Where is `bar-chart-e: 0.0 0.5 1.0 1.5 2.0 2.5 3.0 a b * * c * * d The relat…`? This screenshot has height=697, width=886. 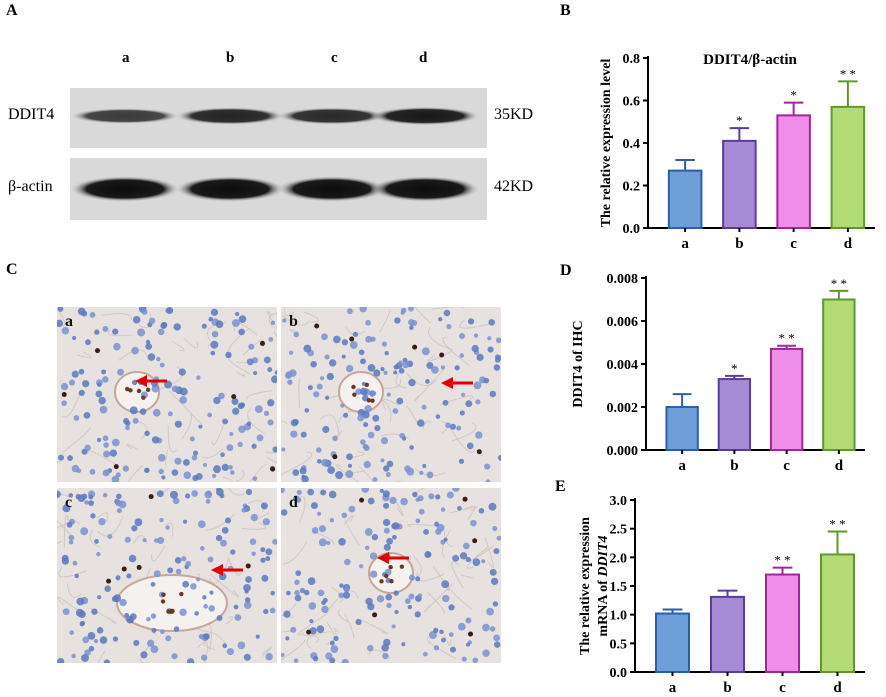
bar-chart-e: 0.0 0.5 1.0 1.5 2.0 2.5 3.0 a b * * c * * d The relat… is located at coordinates (721, 595).